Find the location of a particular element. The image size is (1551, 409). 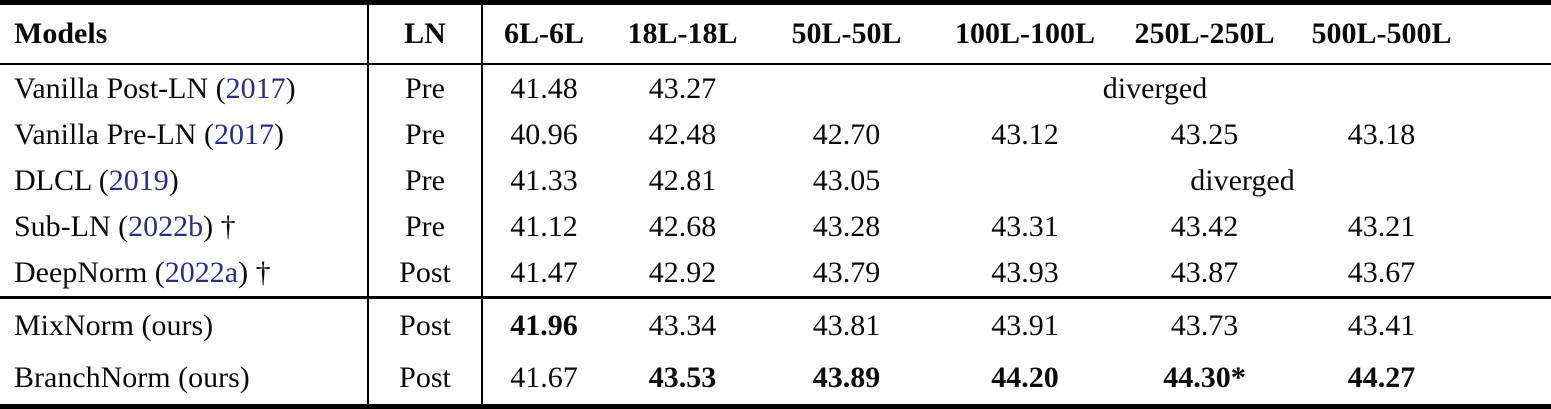

value-cell: 43.93 is located at coordinates (1025, 272).